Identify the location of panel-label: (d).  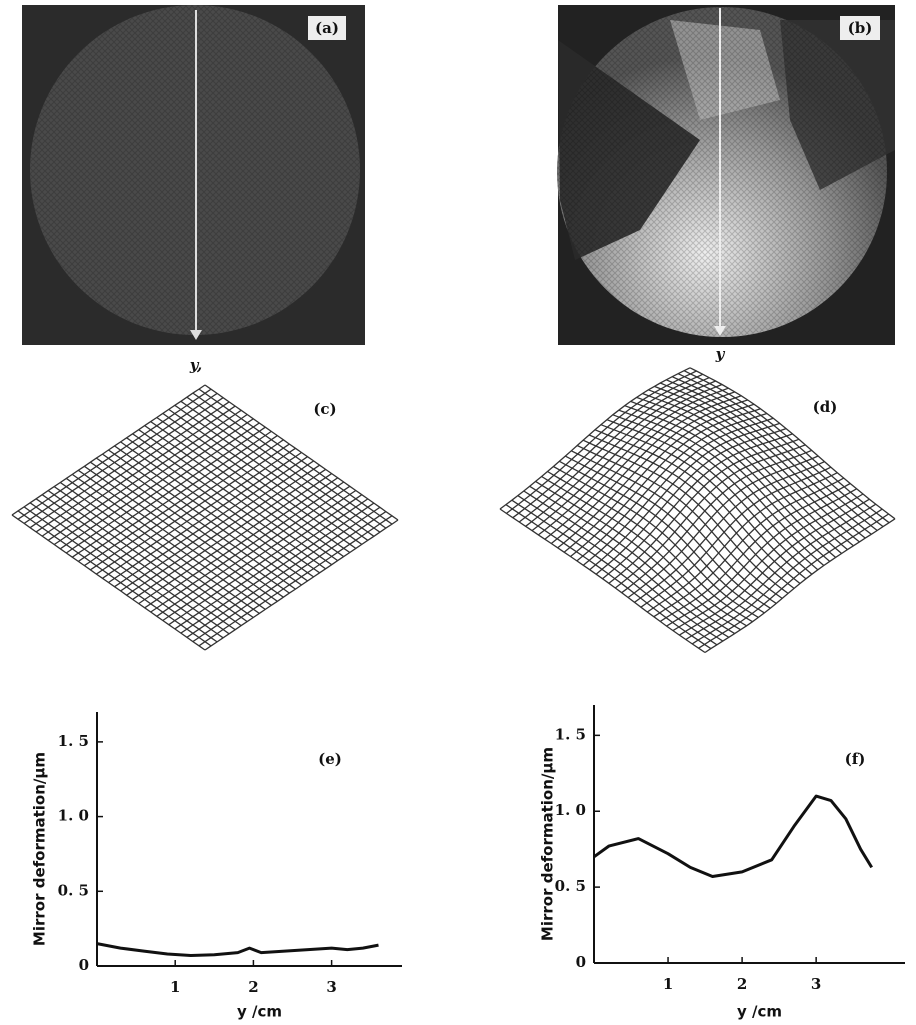
(825, 407).